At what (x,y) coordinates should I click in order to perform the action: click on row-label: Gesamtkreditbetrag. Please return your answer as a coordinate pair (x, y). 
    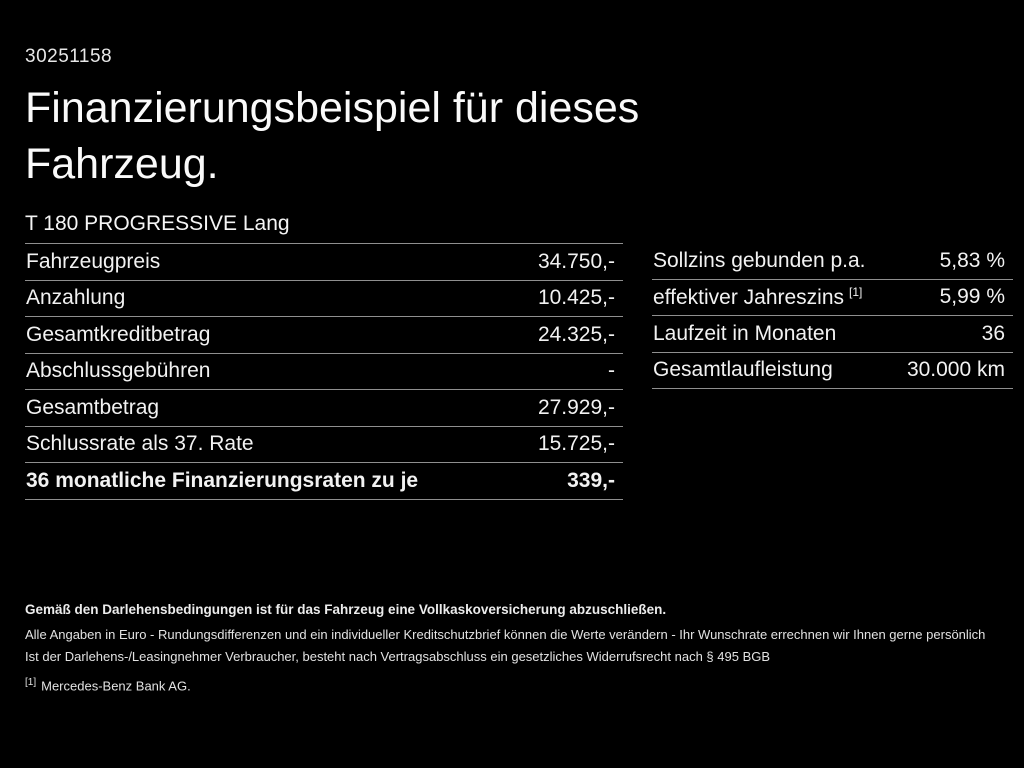
    Looking at the image, I should click on (118, 334).